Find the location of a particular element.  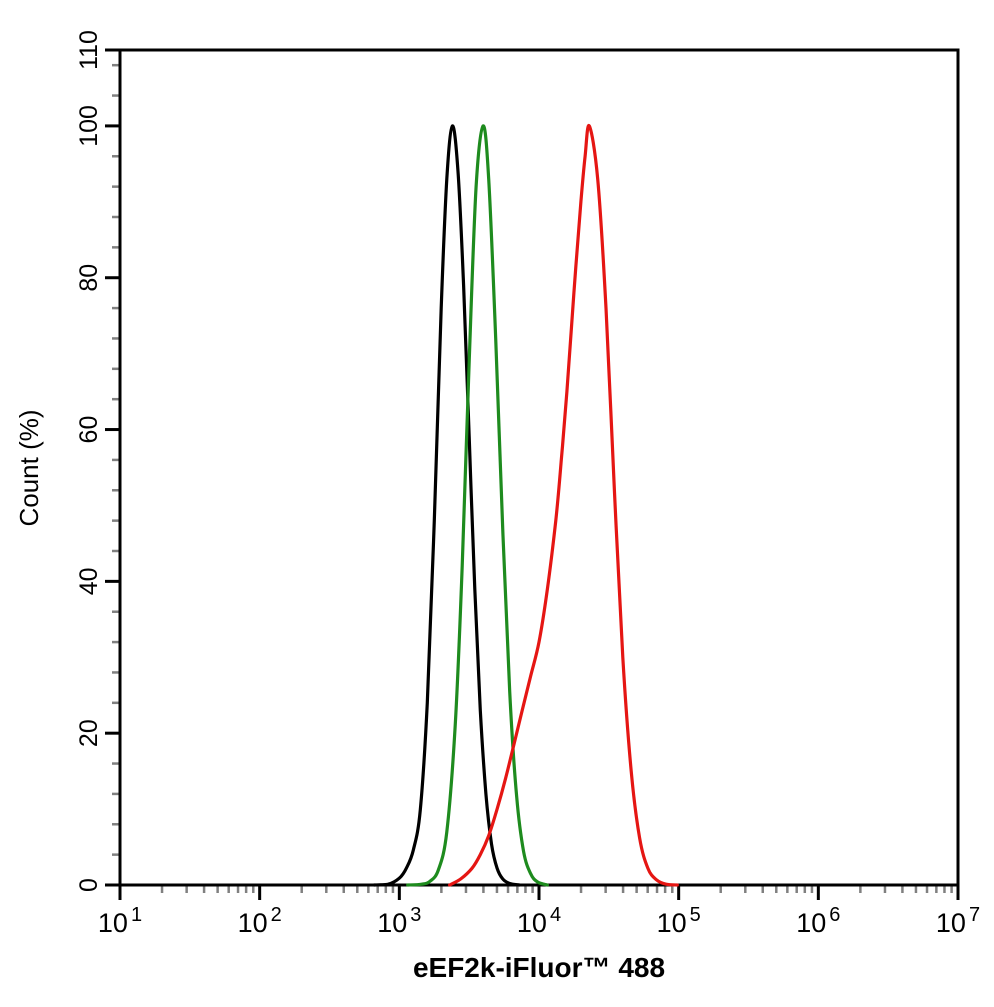

y-tick-label: 60 is located at coordinates (89, 430).